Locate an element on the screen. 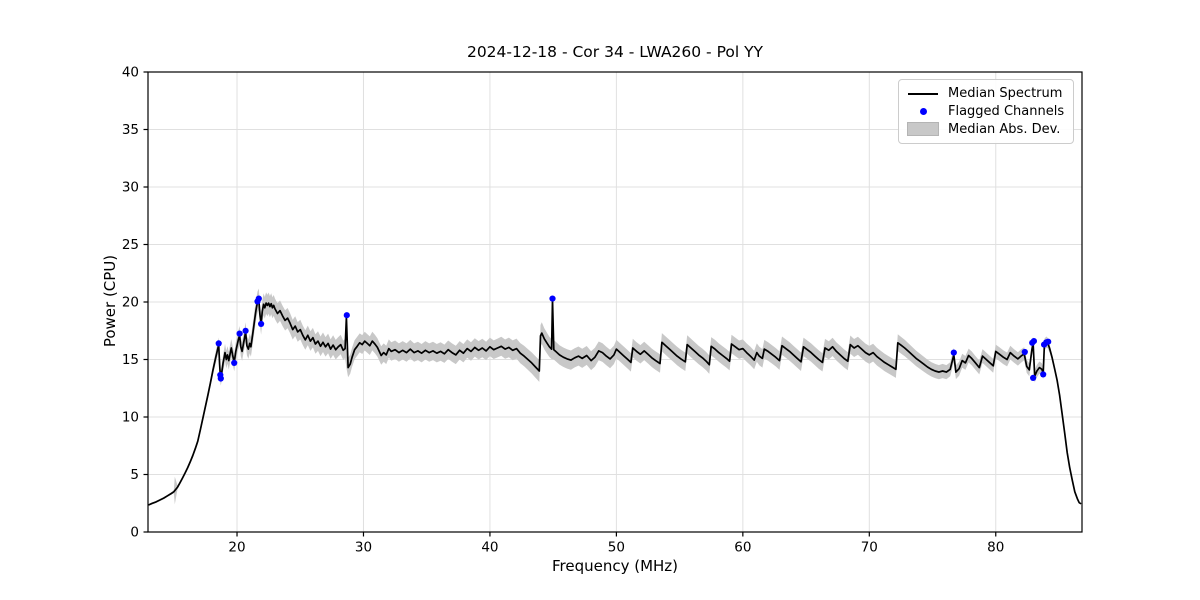 The height and width of the screenshot is (600, 1200). legend-item-flagged-channels: Flagged Channels is located at coordinates (985, 112).